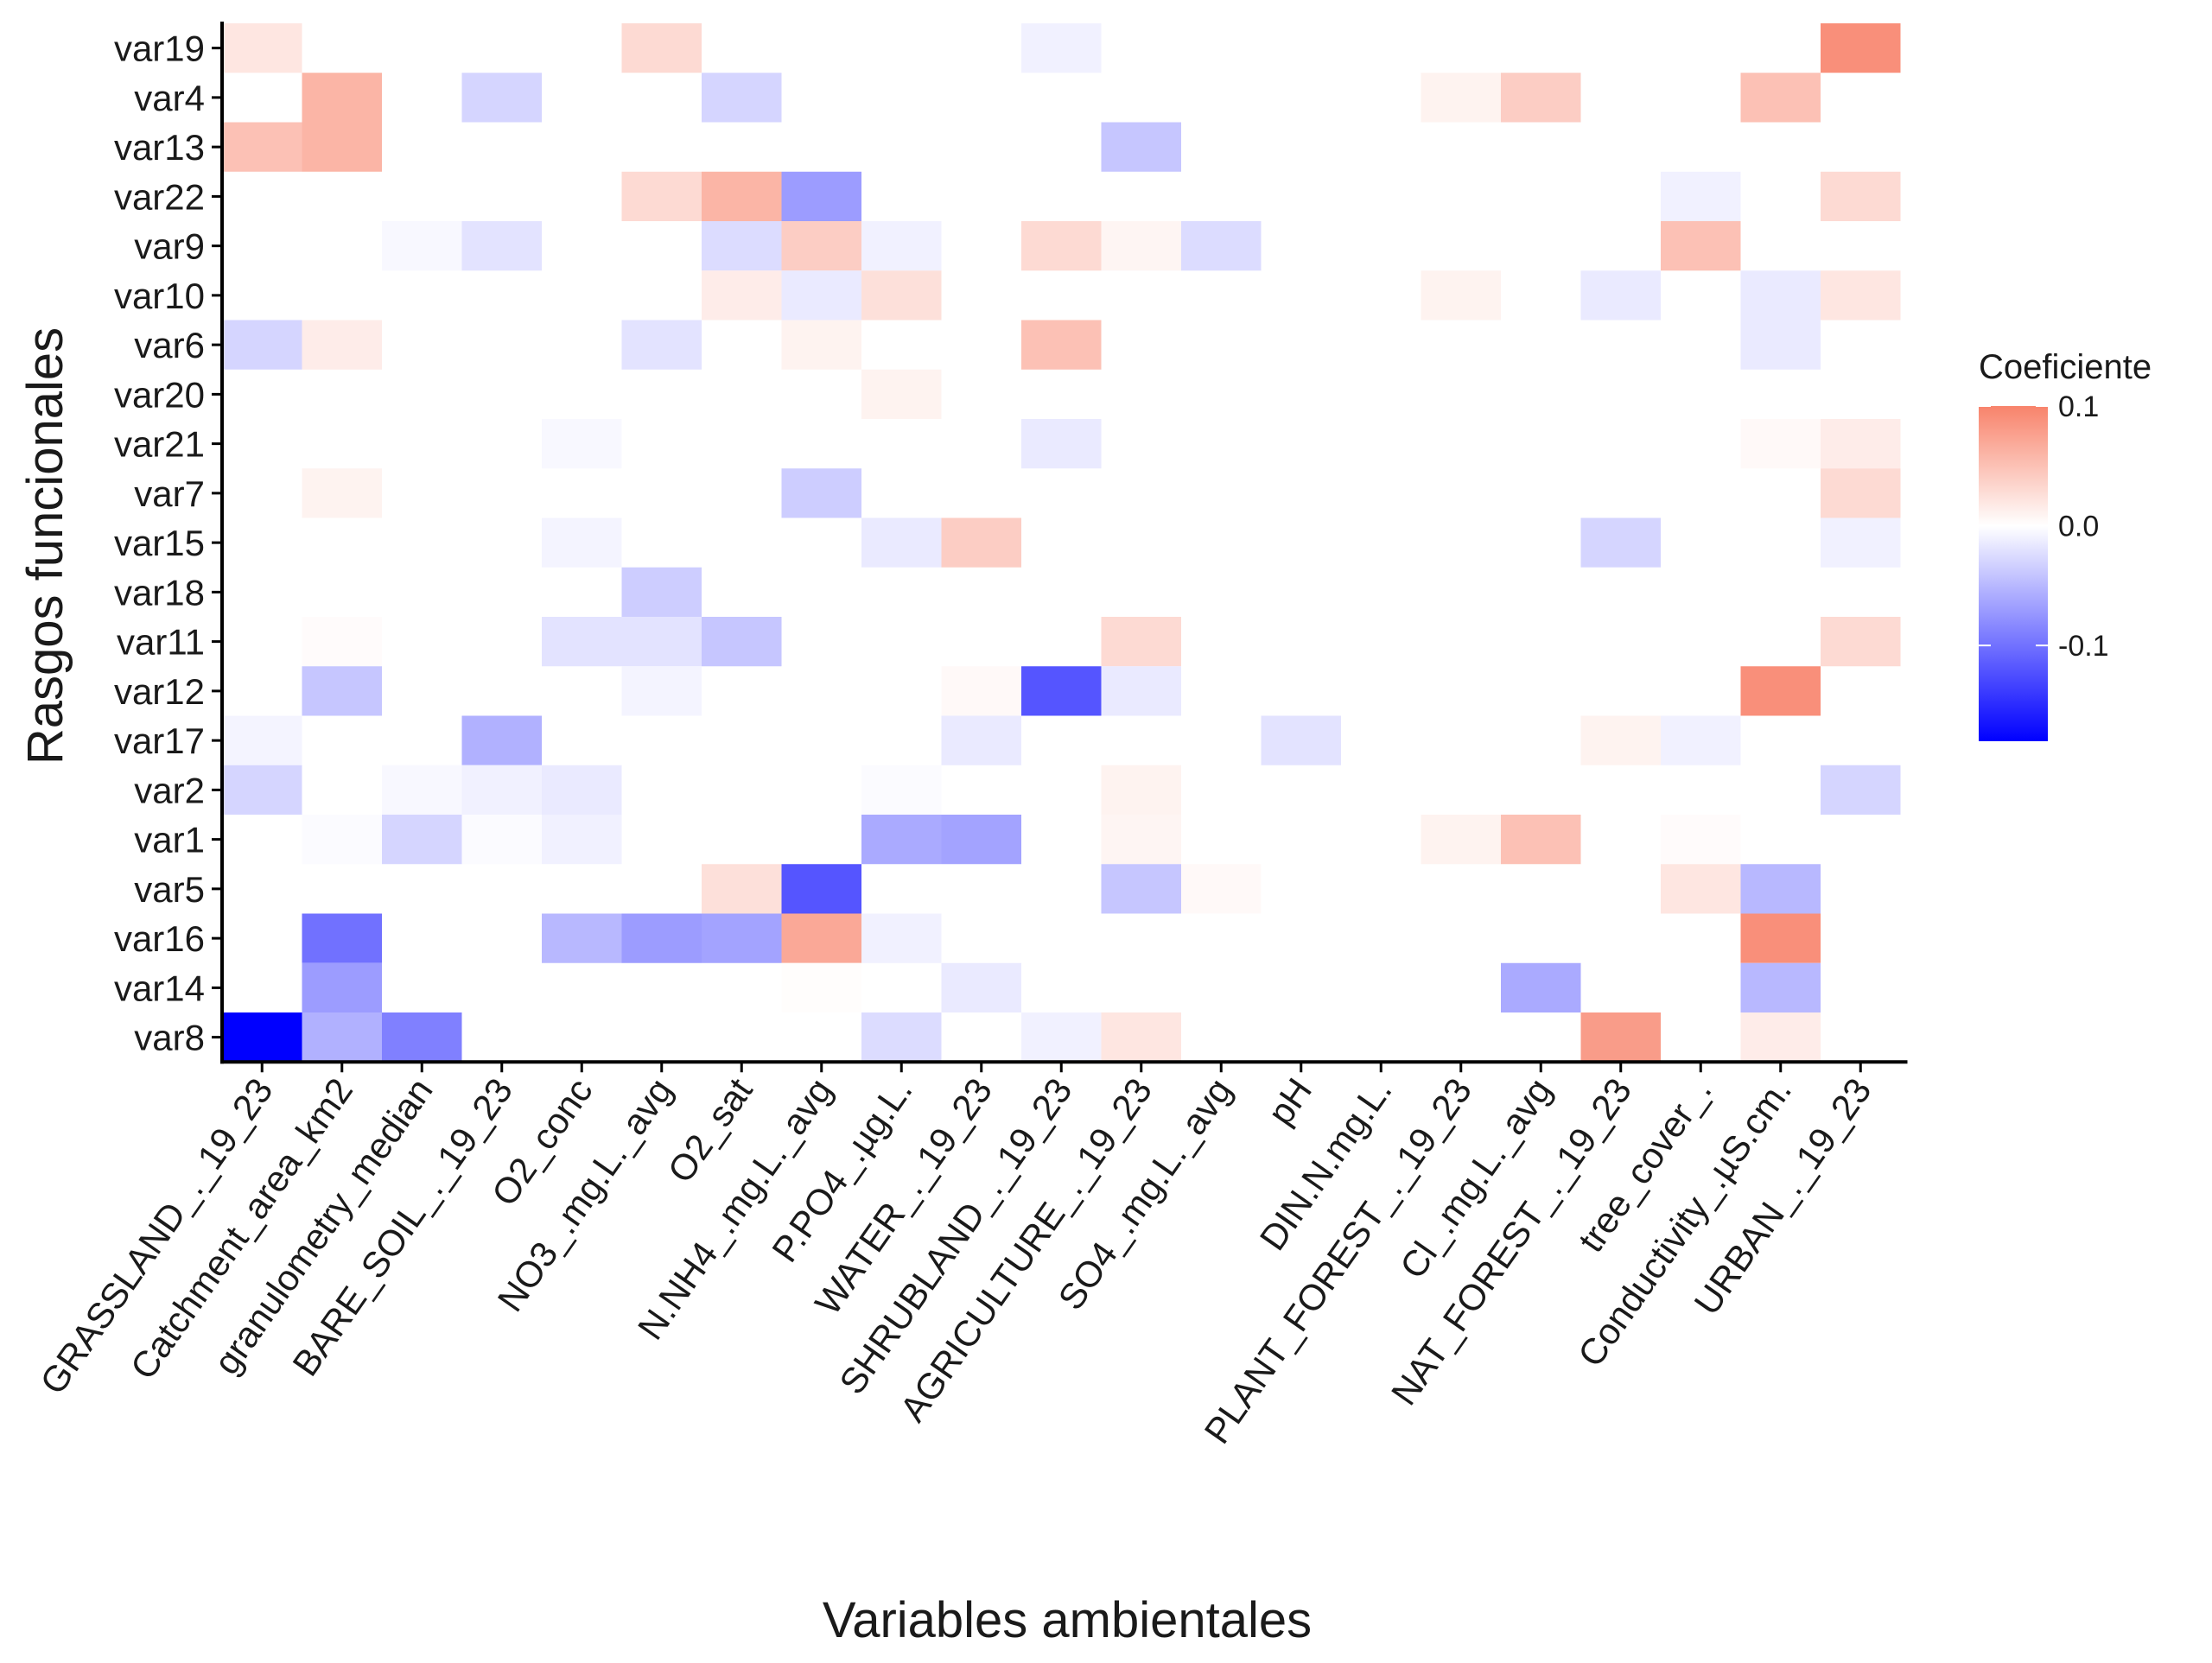 The height and width of the screenshot is (1663, 2212). What do you see at coordinates (159, 543) in the screenshot?
I see `y-tick-label-var15: var15` at bounding box center [159, 543].